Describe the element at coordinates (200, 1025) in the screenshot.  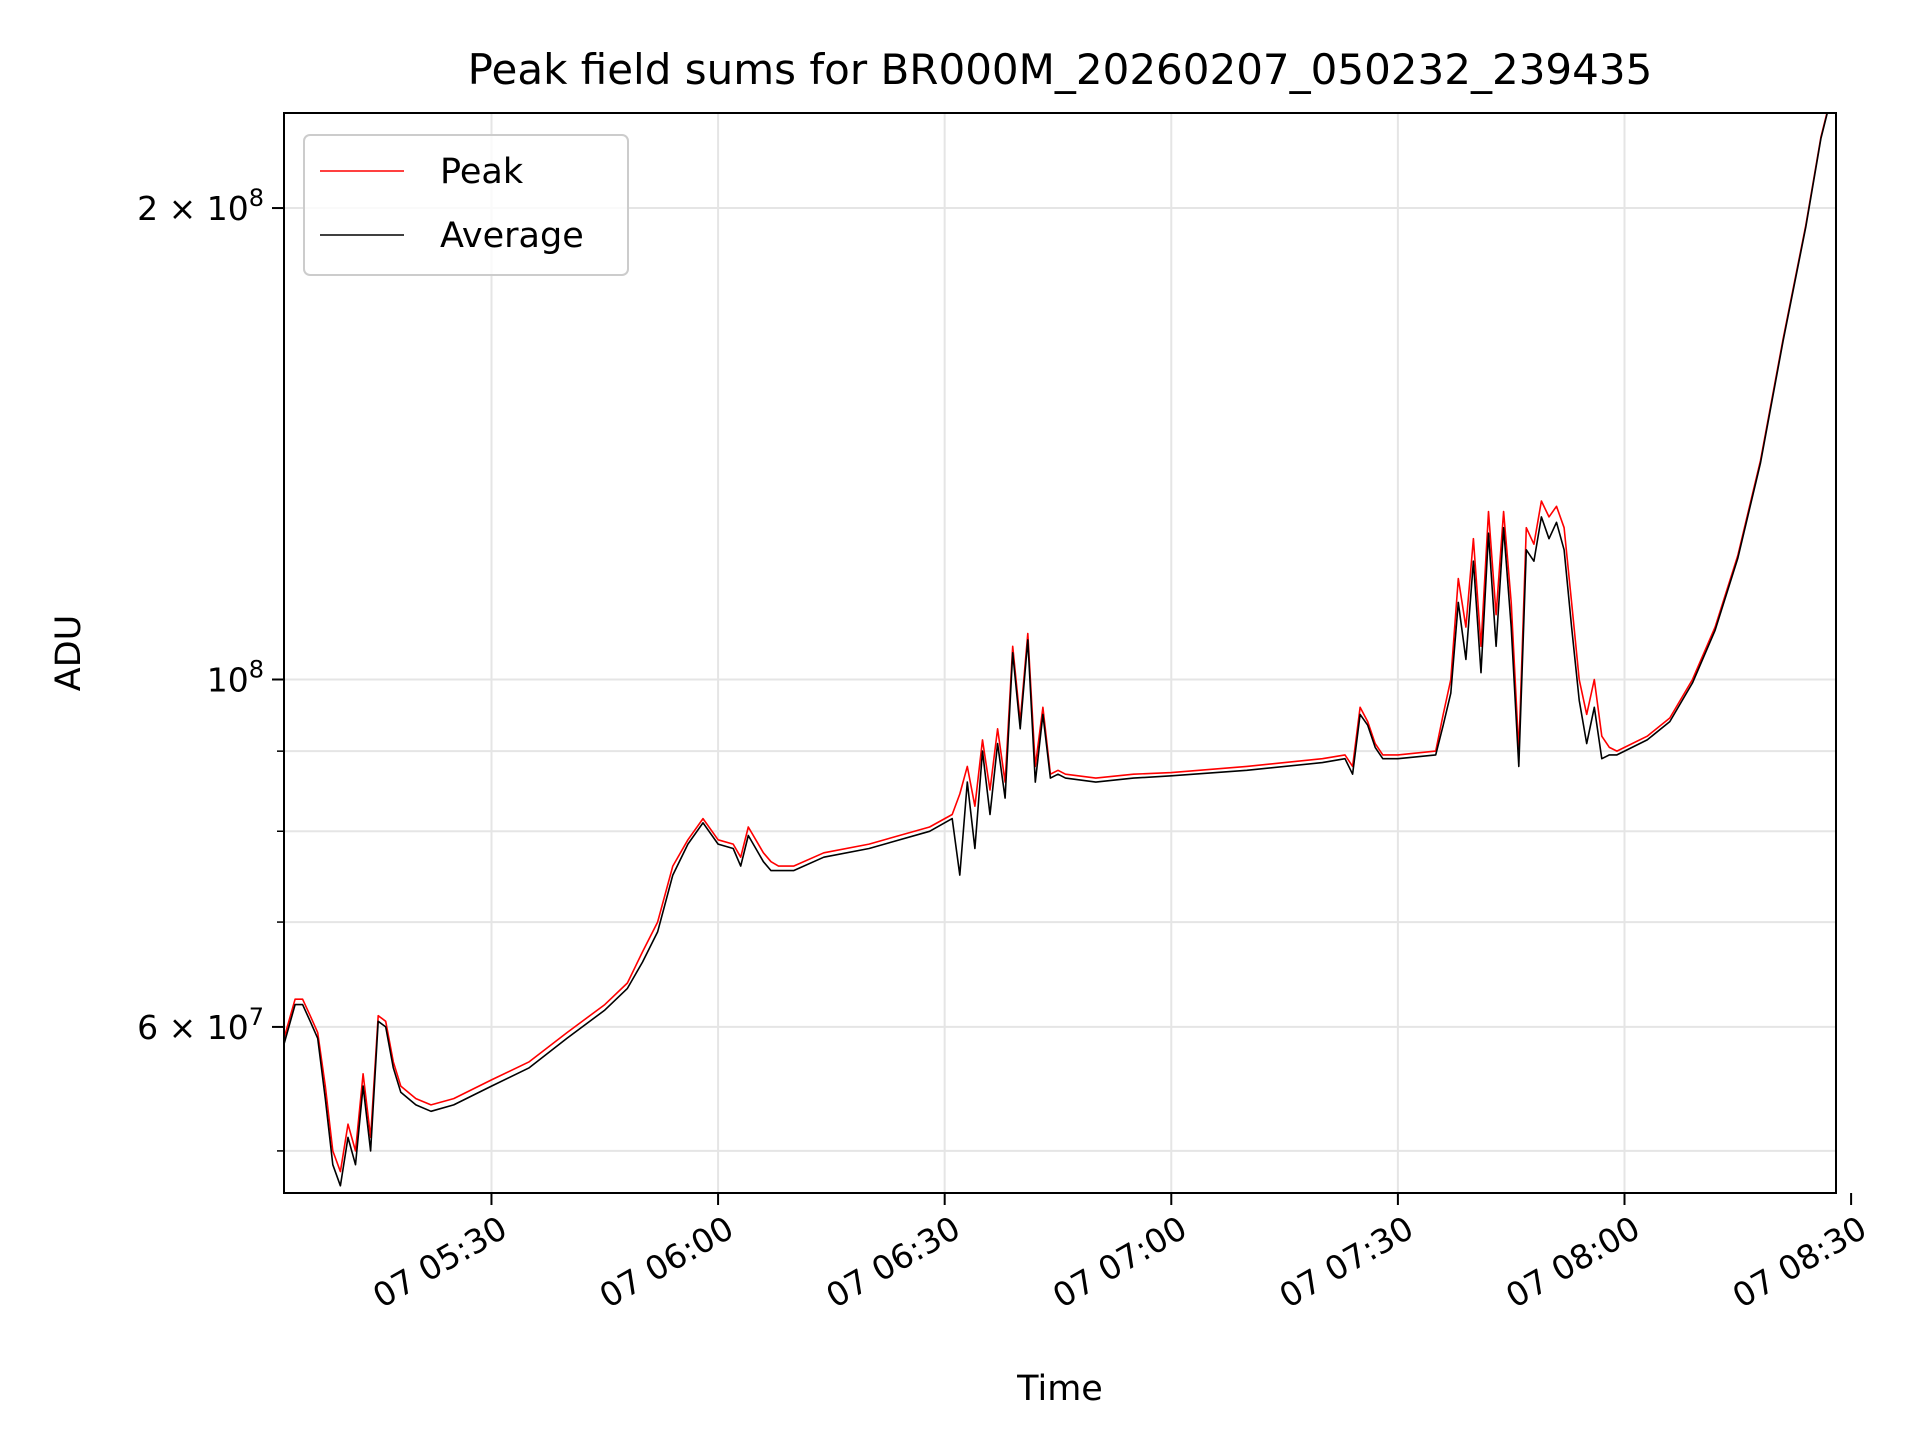
I see `y-tick-label: 6 × 107` at that location.